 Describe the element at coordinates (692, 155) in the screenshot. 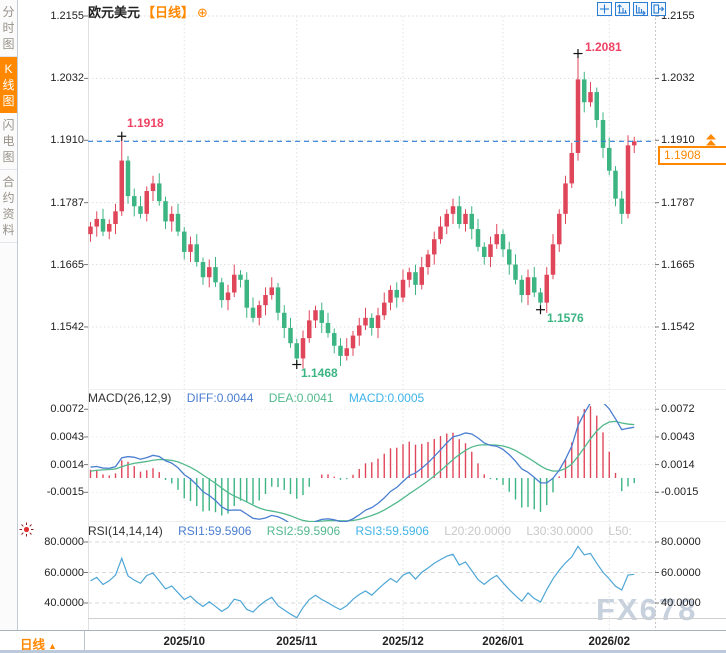

I see `current-price-label: 1.1908` at that location.